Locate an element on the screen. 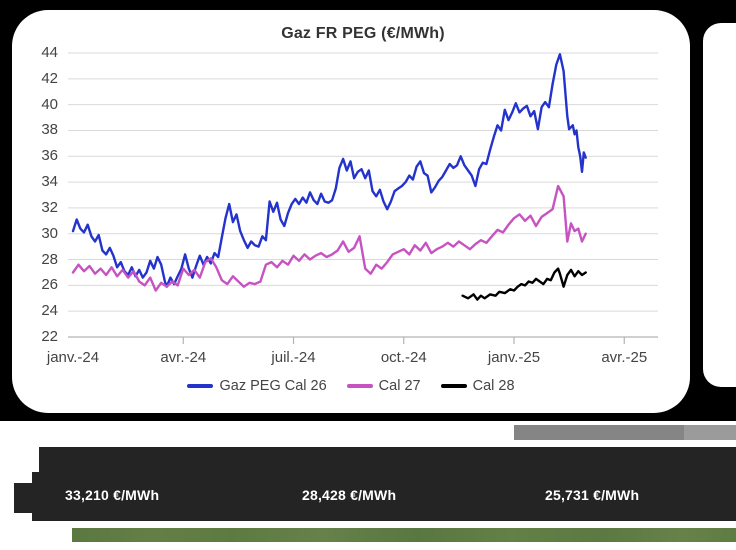 The height and width of the screenshot is (550, 736). x-tick-label: oct.-24 is located at coordinates (403, 357).